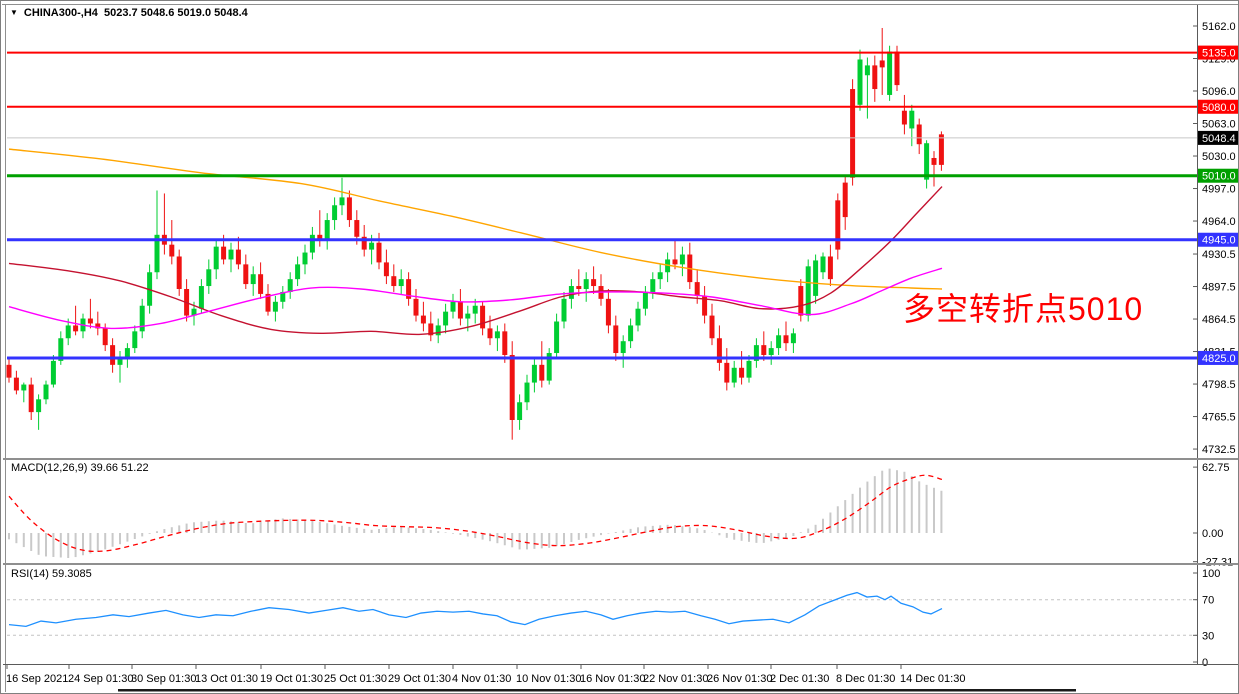 This screenshot has height=694, width=1239. Describe the element at coordinates (1219, 27) in the screenshot. I see `price-tick-label: 5162.0` at that location.